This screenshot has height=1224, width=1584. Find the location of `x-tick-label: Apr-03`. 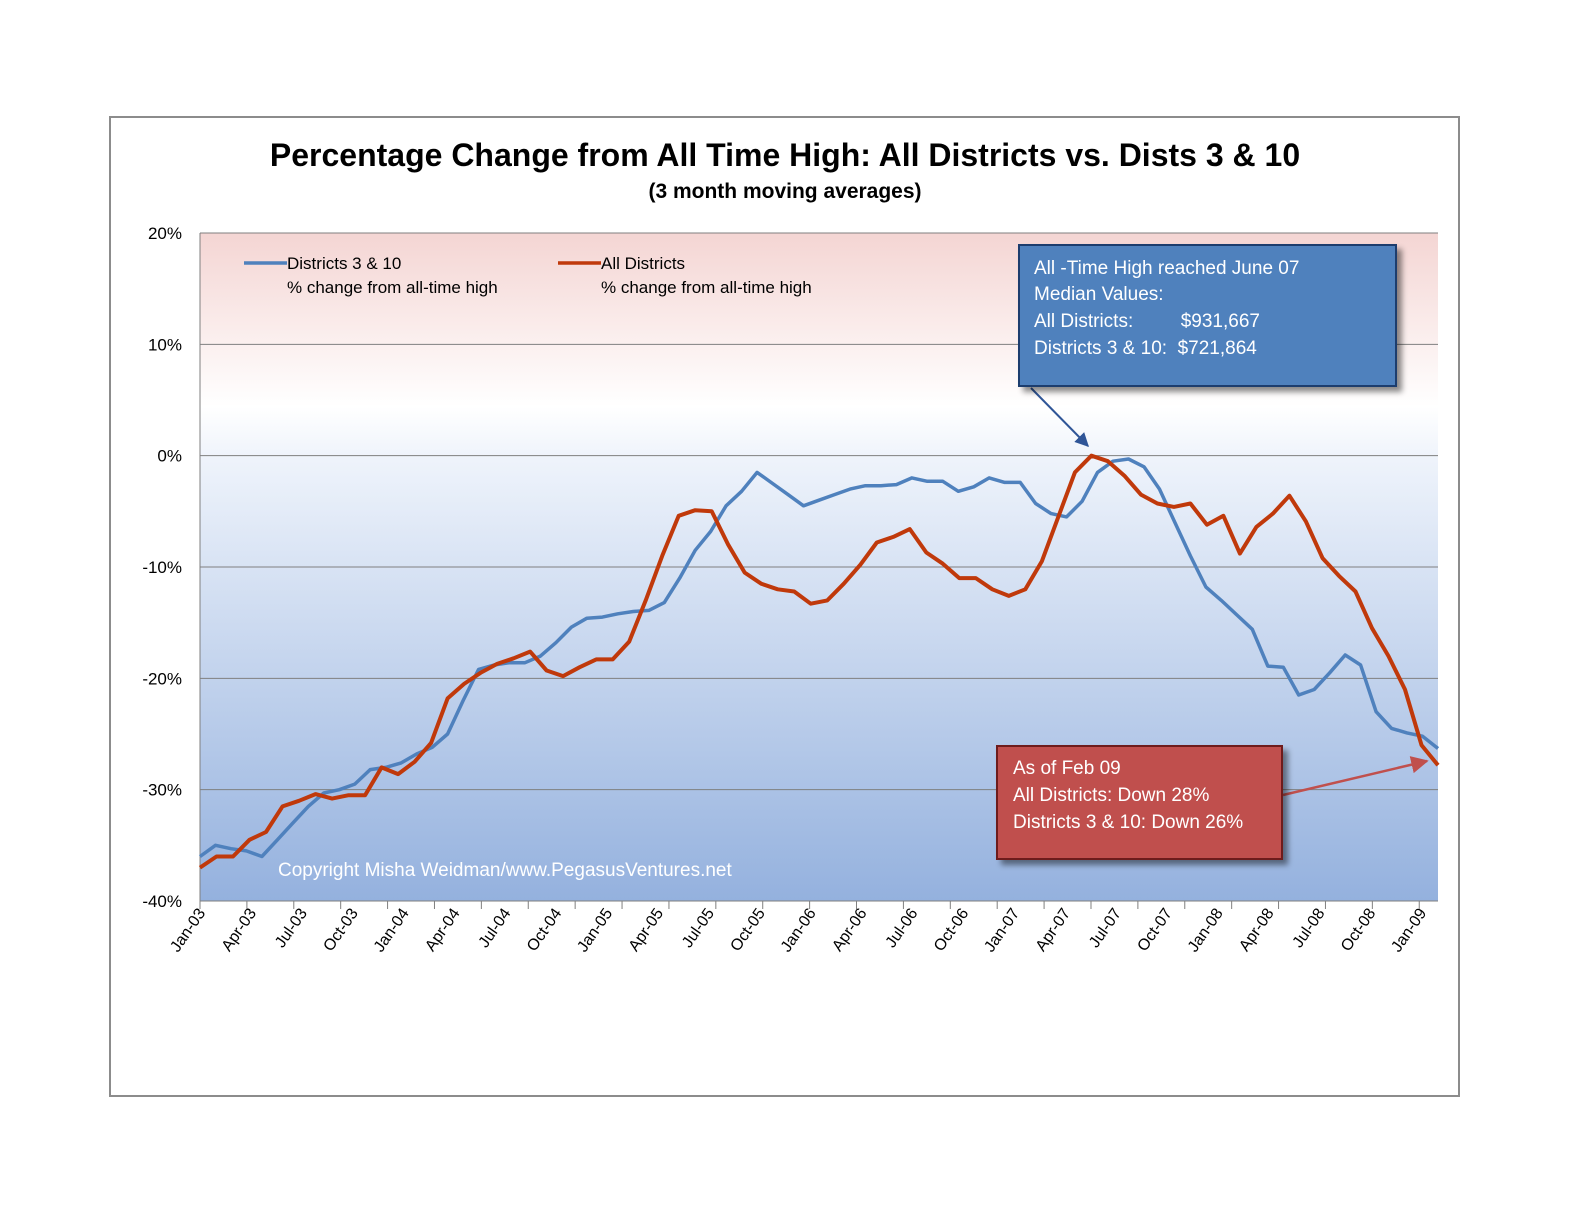

x-tick-label: Apr-03 is located at coordinates (240, 929).